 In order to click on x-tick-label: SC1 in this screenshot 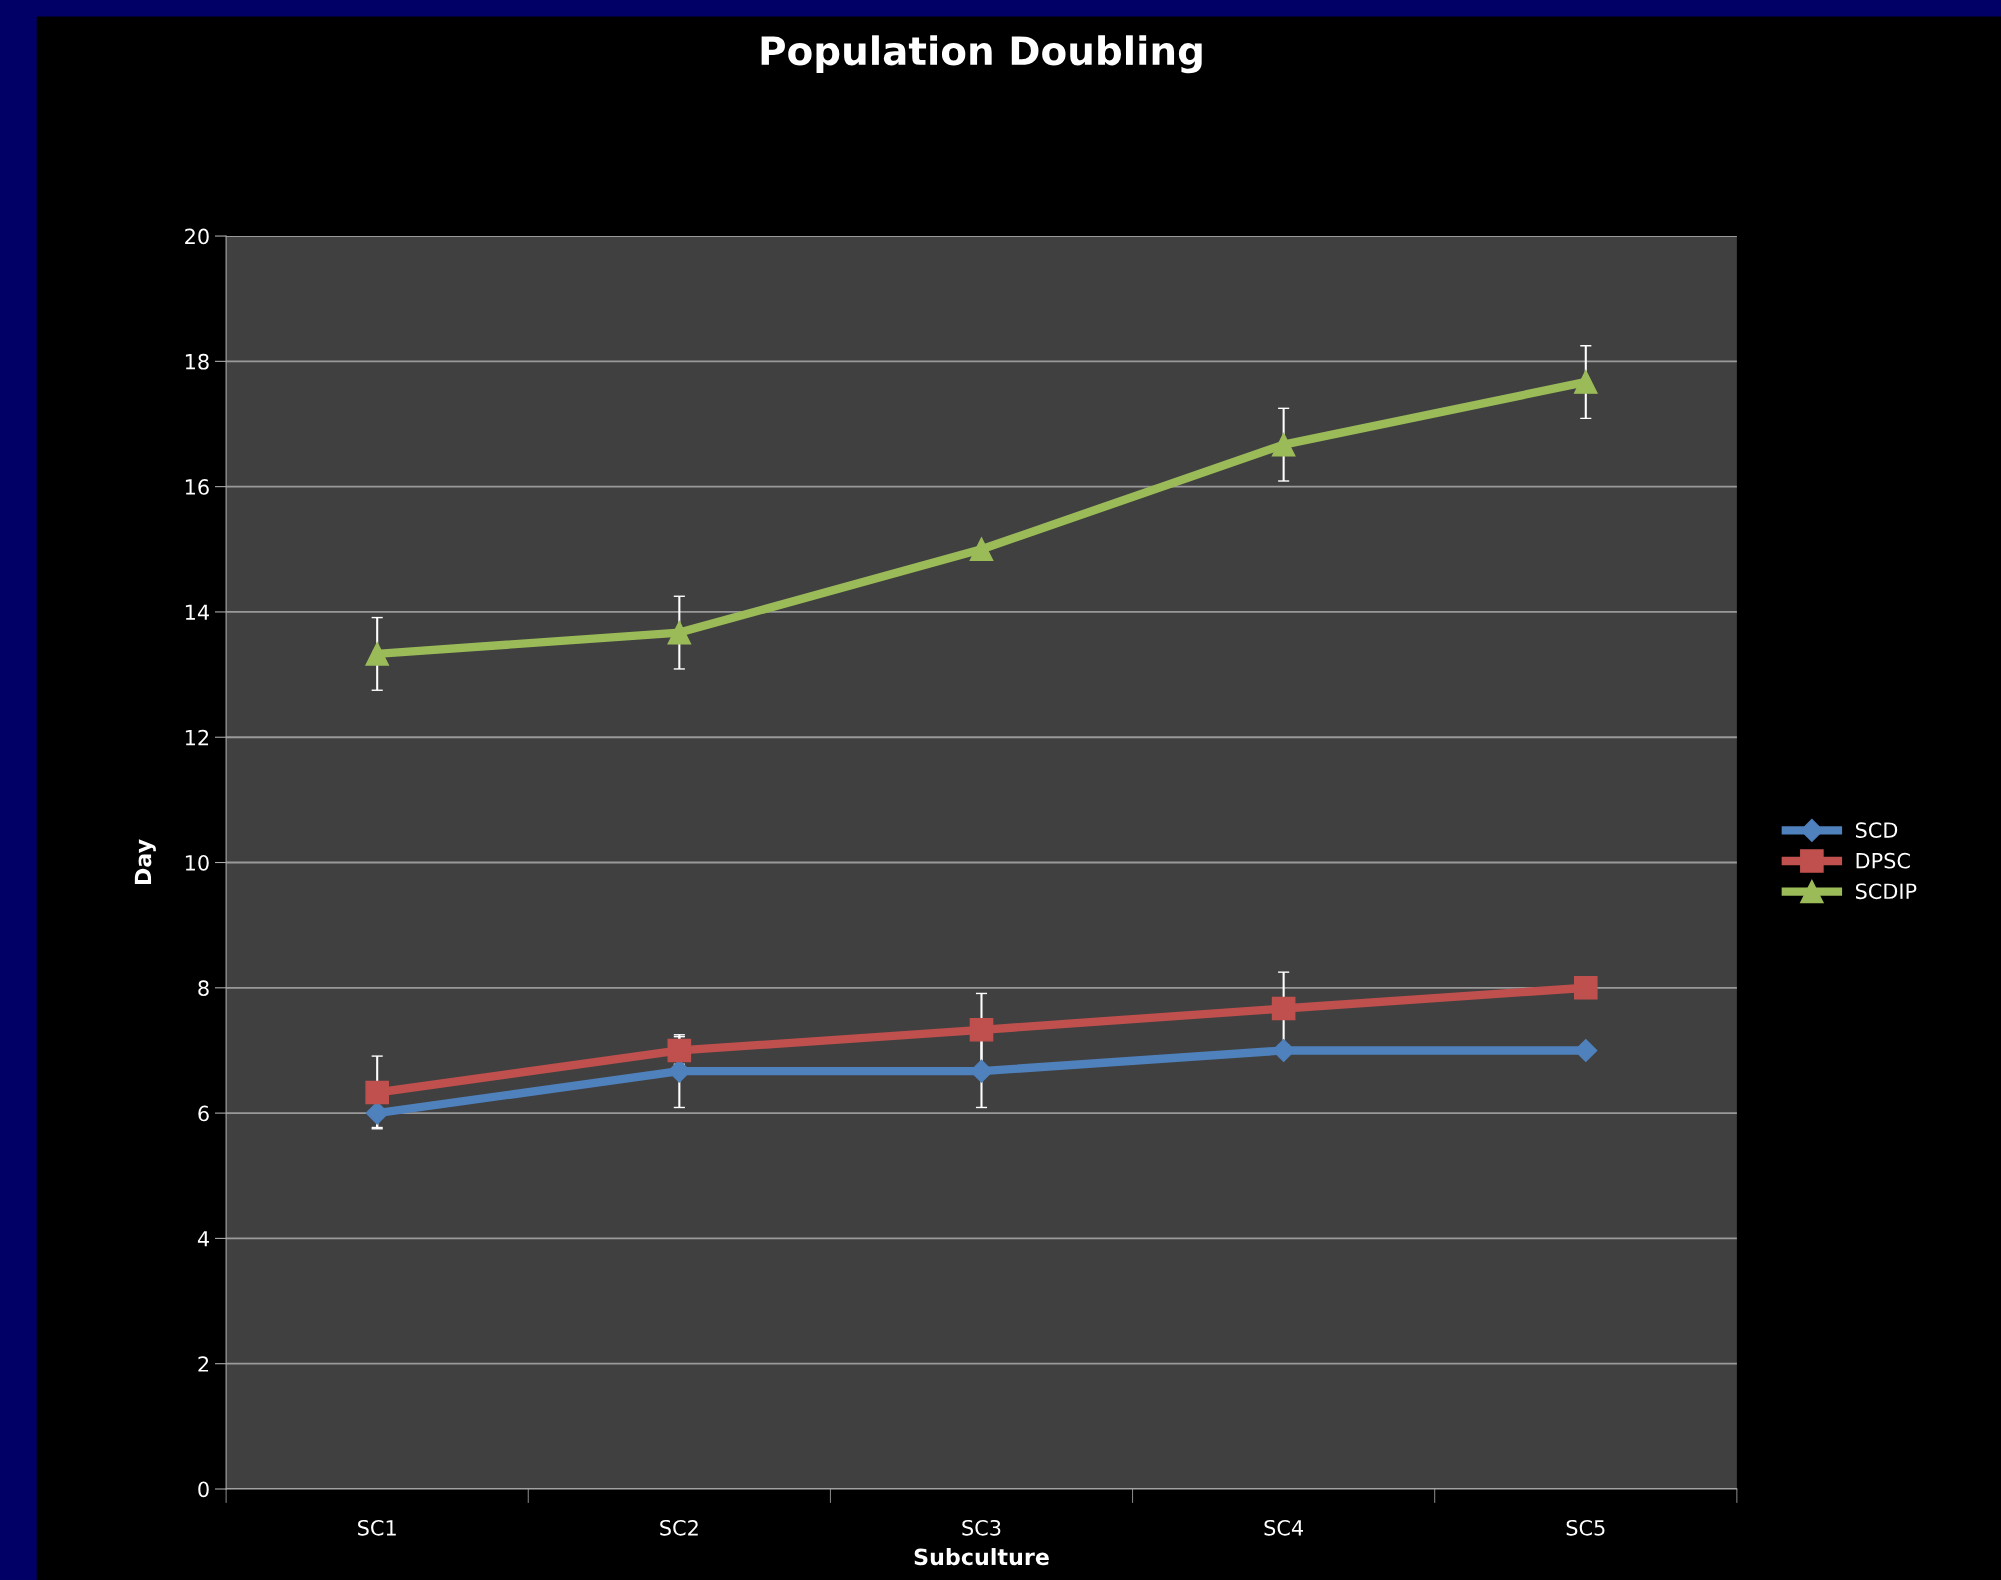, I will do `click(377, 1527)`.